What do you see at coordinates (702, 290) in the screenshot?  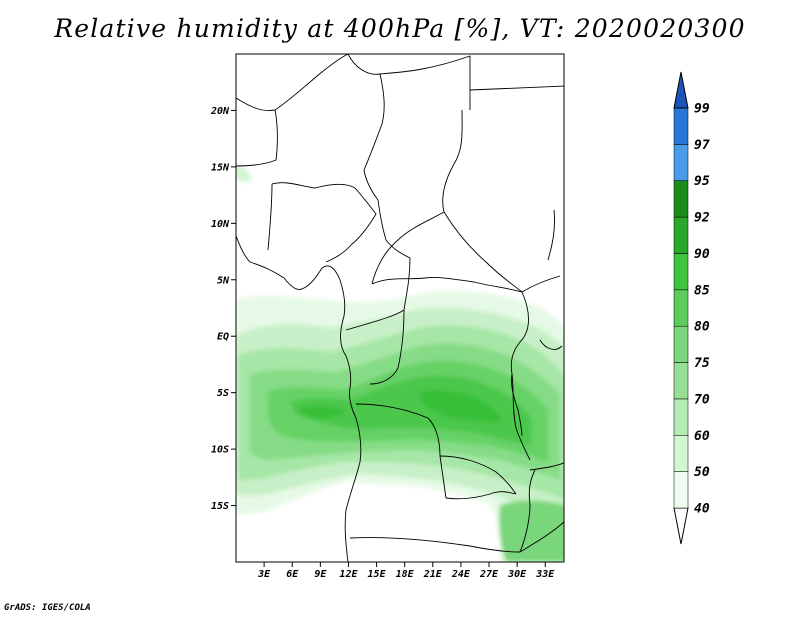 I see `colorbar-level-label: 85` at bounding box center [702, 290].